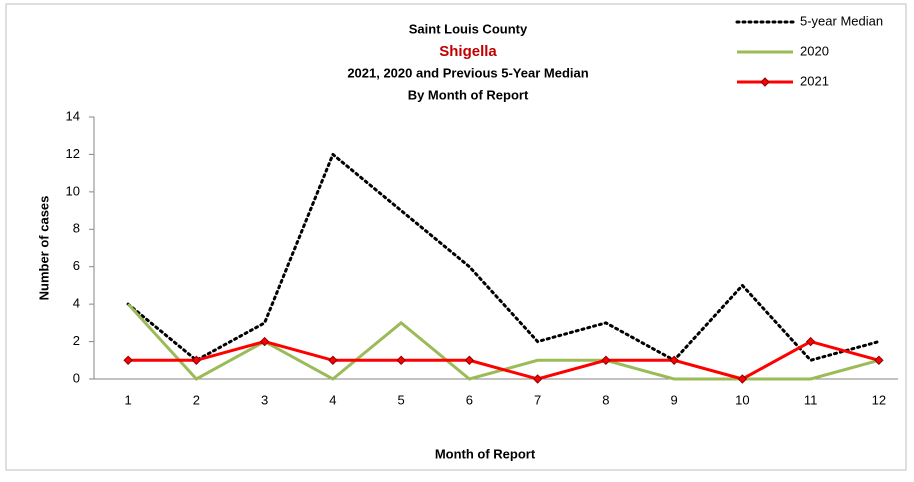 This screenshot has height=482, width=914. Describe the element at coordinates (674, 399) in the screenshot. I see `x-tick-label: 9` at that location.